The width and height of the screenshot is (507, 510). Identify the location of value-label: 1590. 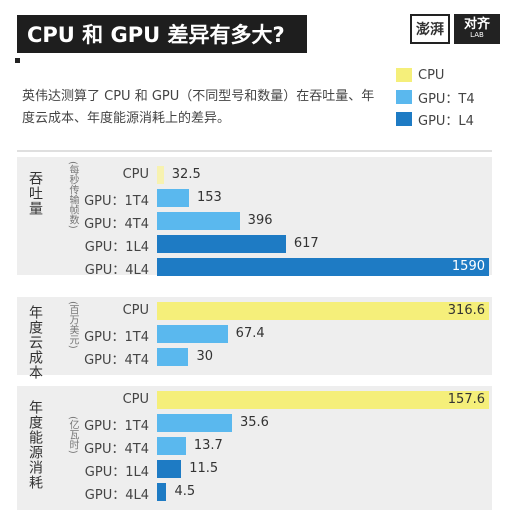
(468, 266).